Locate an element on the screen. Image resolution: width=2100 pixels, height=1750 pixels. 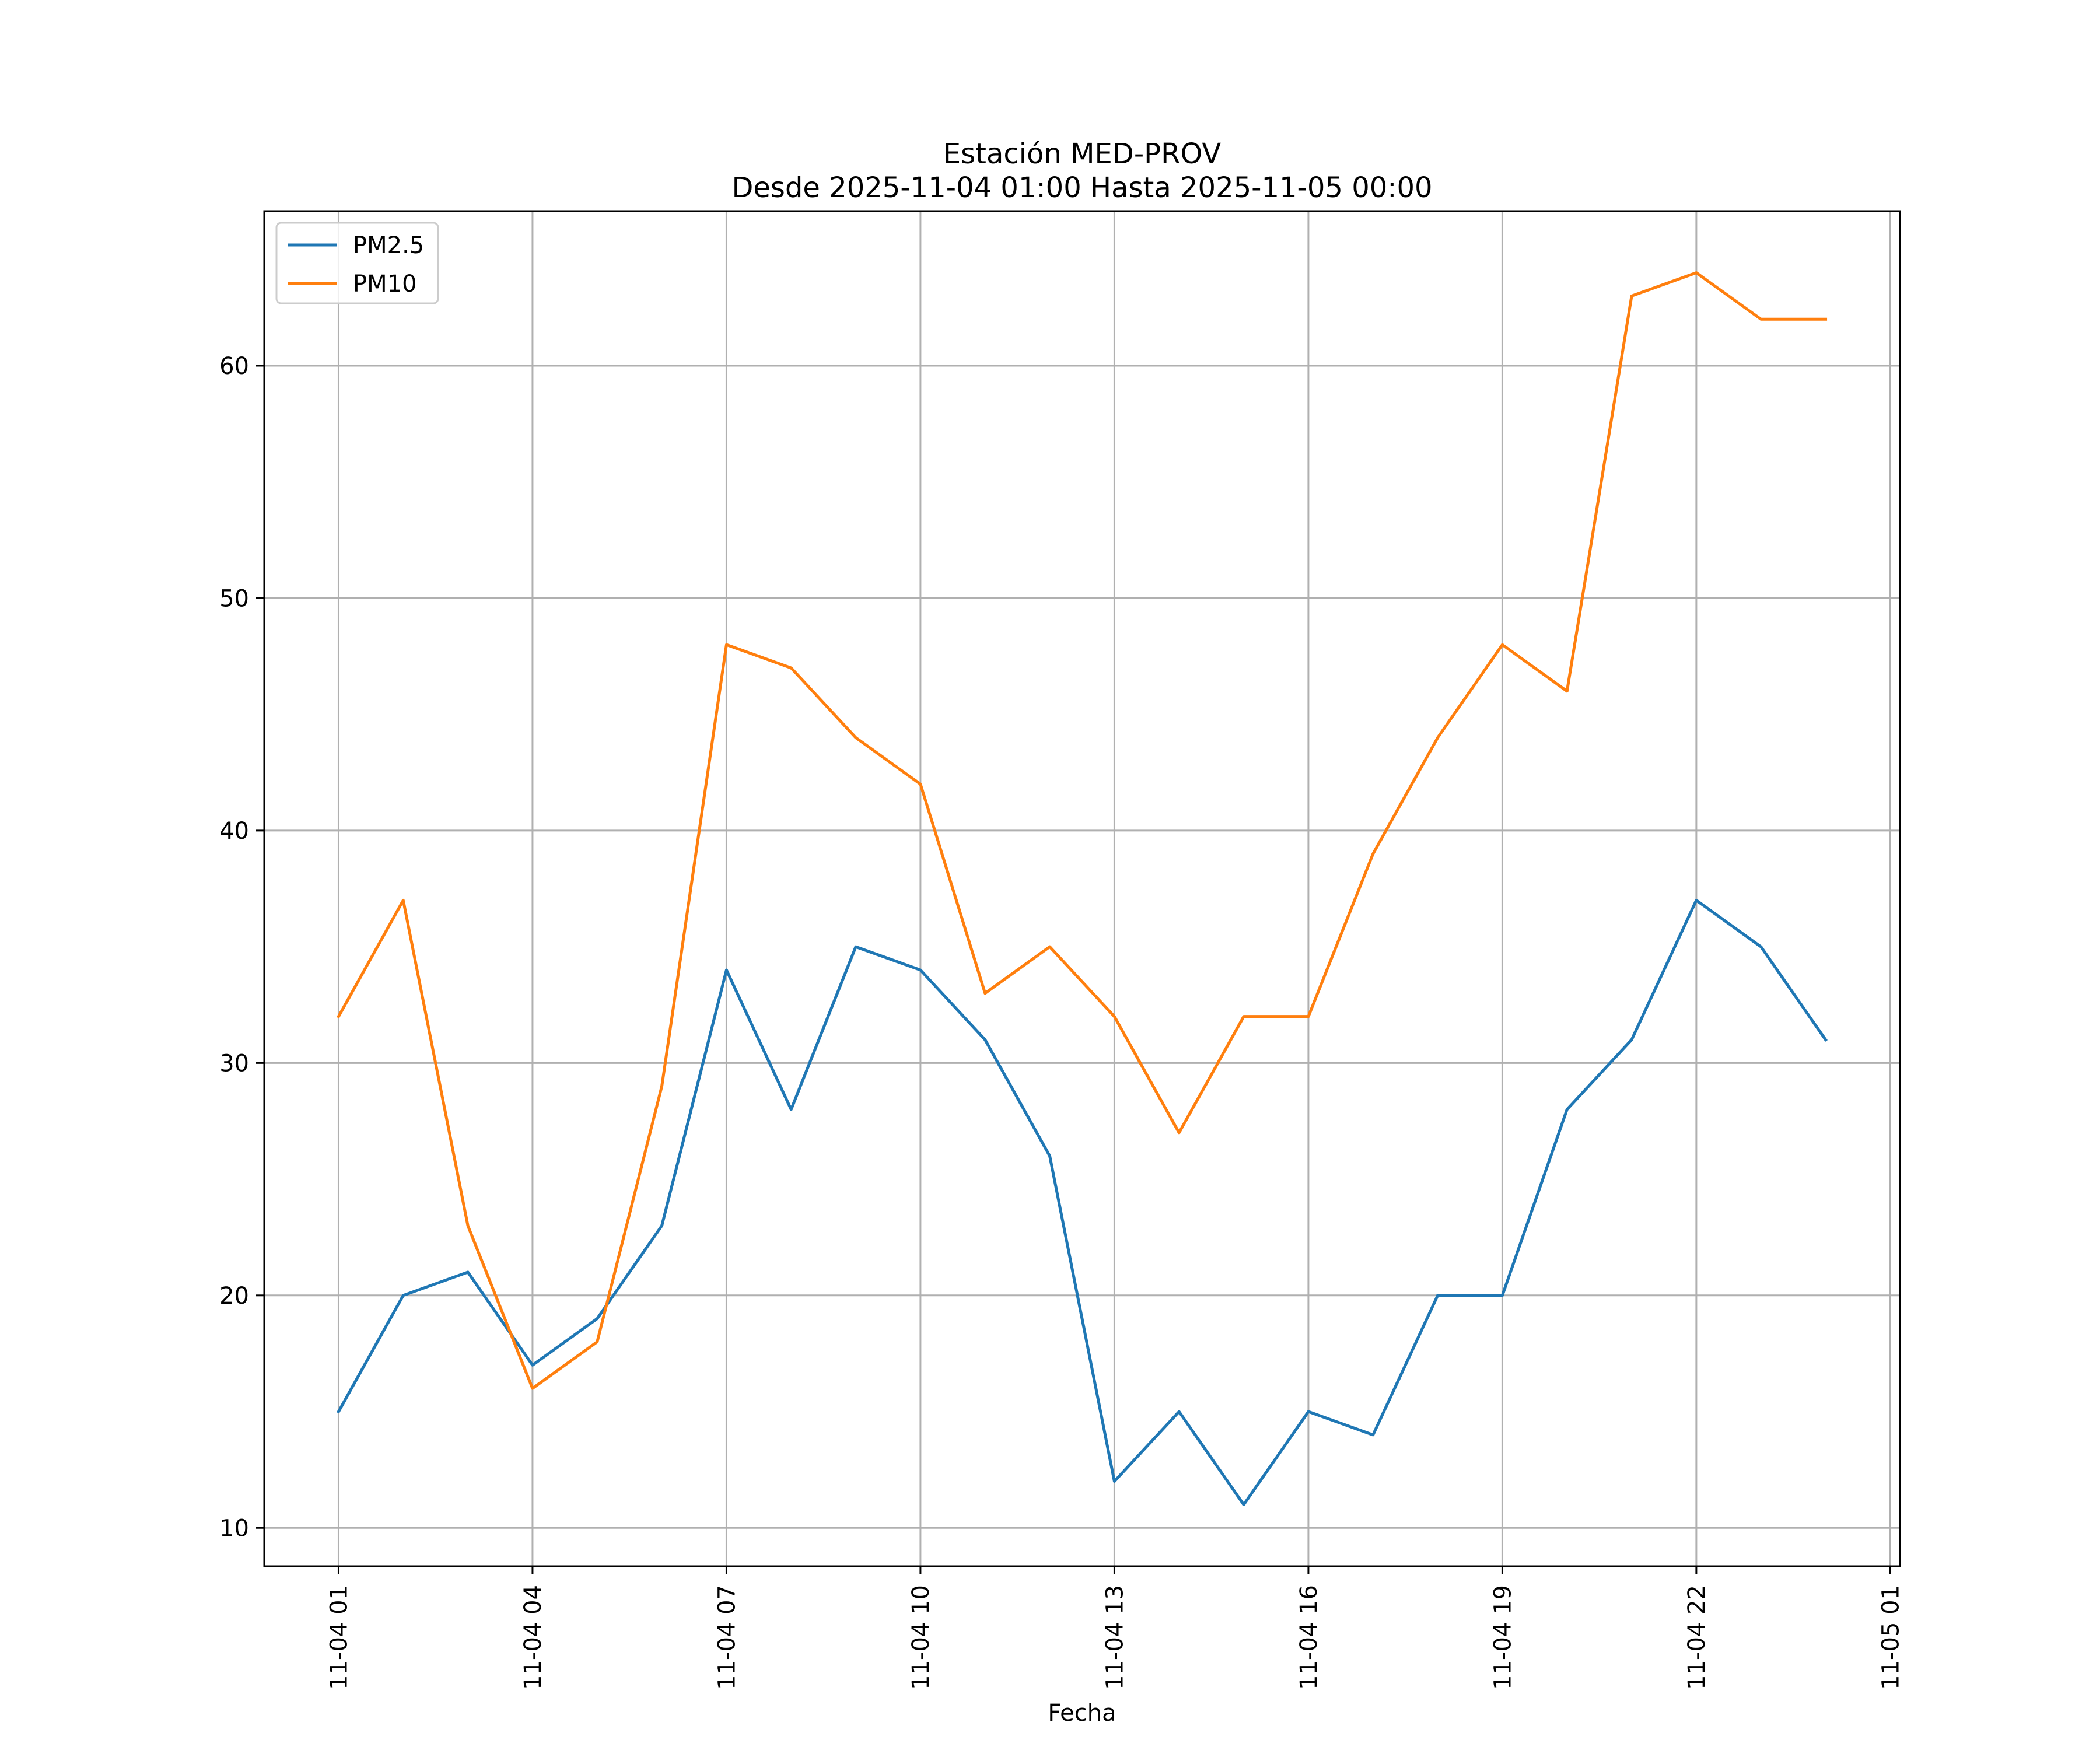
y-tick-label: 10 is located at coordinates (234, 1528).